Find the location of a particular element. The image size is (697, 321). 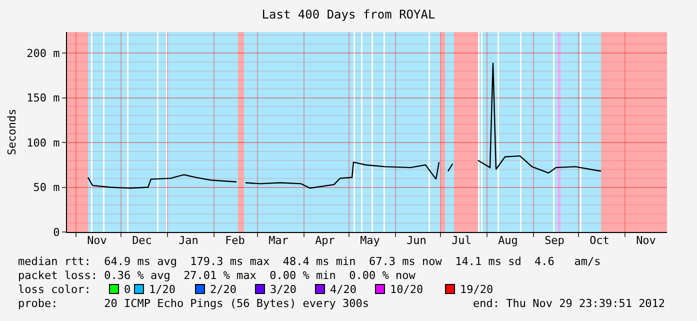

text: median rtt: 64.9 ms avg 179.3 ms max 48.4 ms min 67.3 ms now 14.1 ms sd 4.6 am/s is located at coordinates (309, 261).